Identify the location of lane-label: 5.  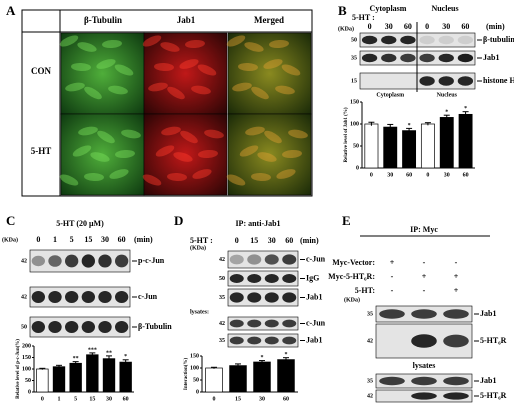
(72, 239).